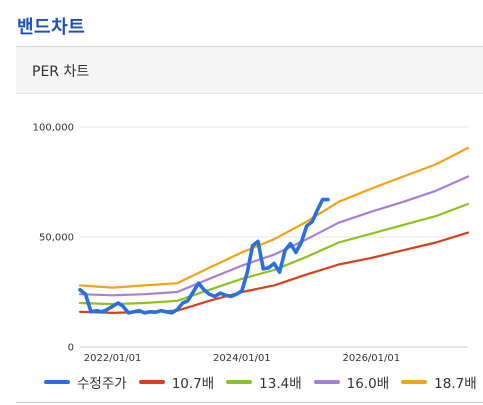  What do you see at coordinates (53, 128) in the screenshot?
I see `y-tick-label: 100,000` at bounding box center [53, 128].